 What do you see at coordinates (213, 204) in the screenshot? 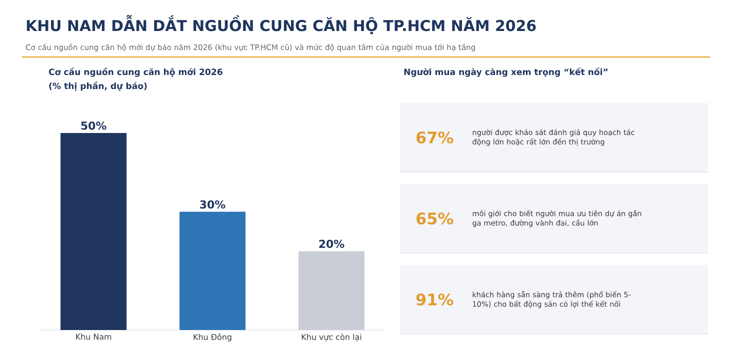
I see `data-label: 30%` at bounding box center [213, 204].